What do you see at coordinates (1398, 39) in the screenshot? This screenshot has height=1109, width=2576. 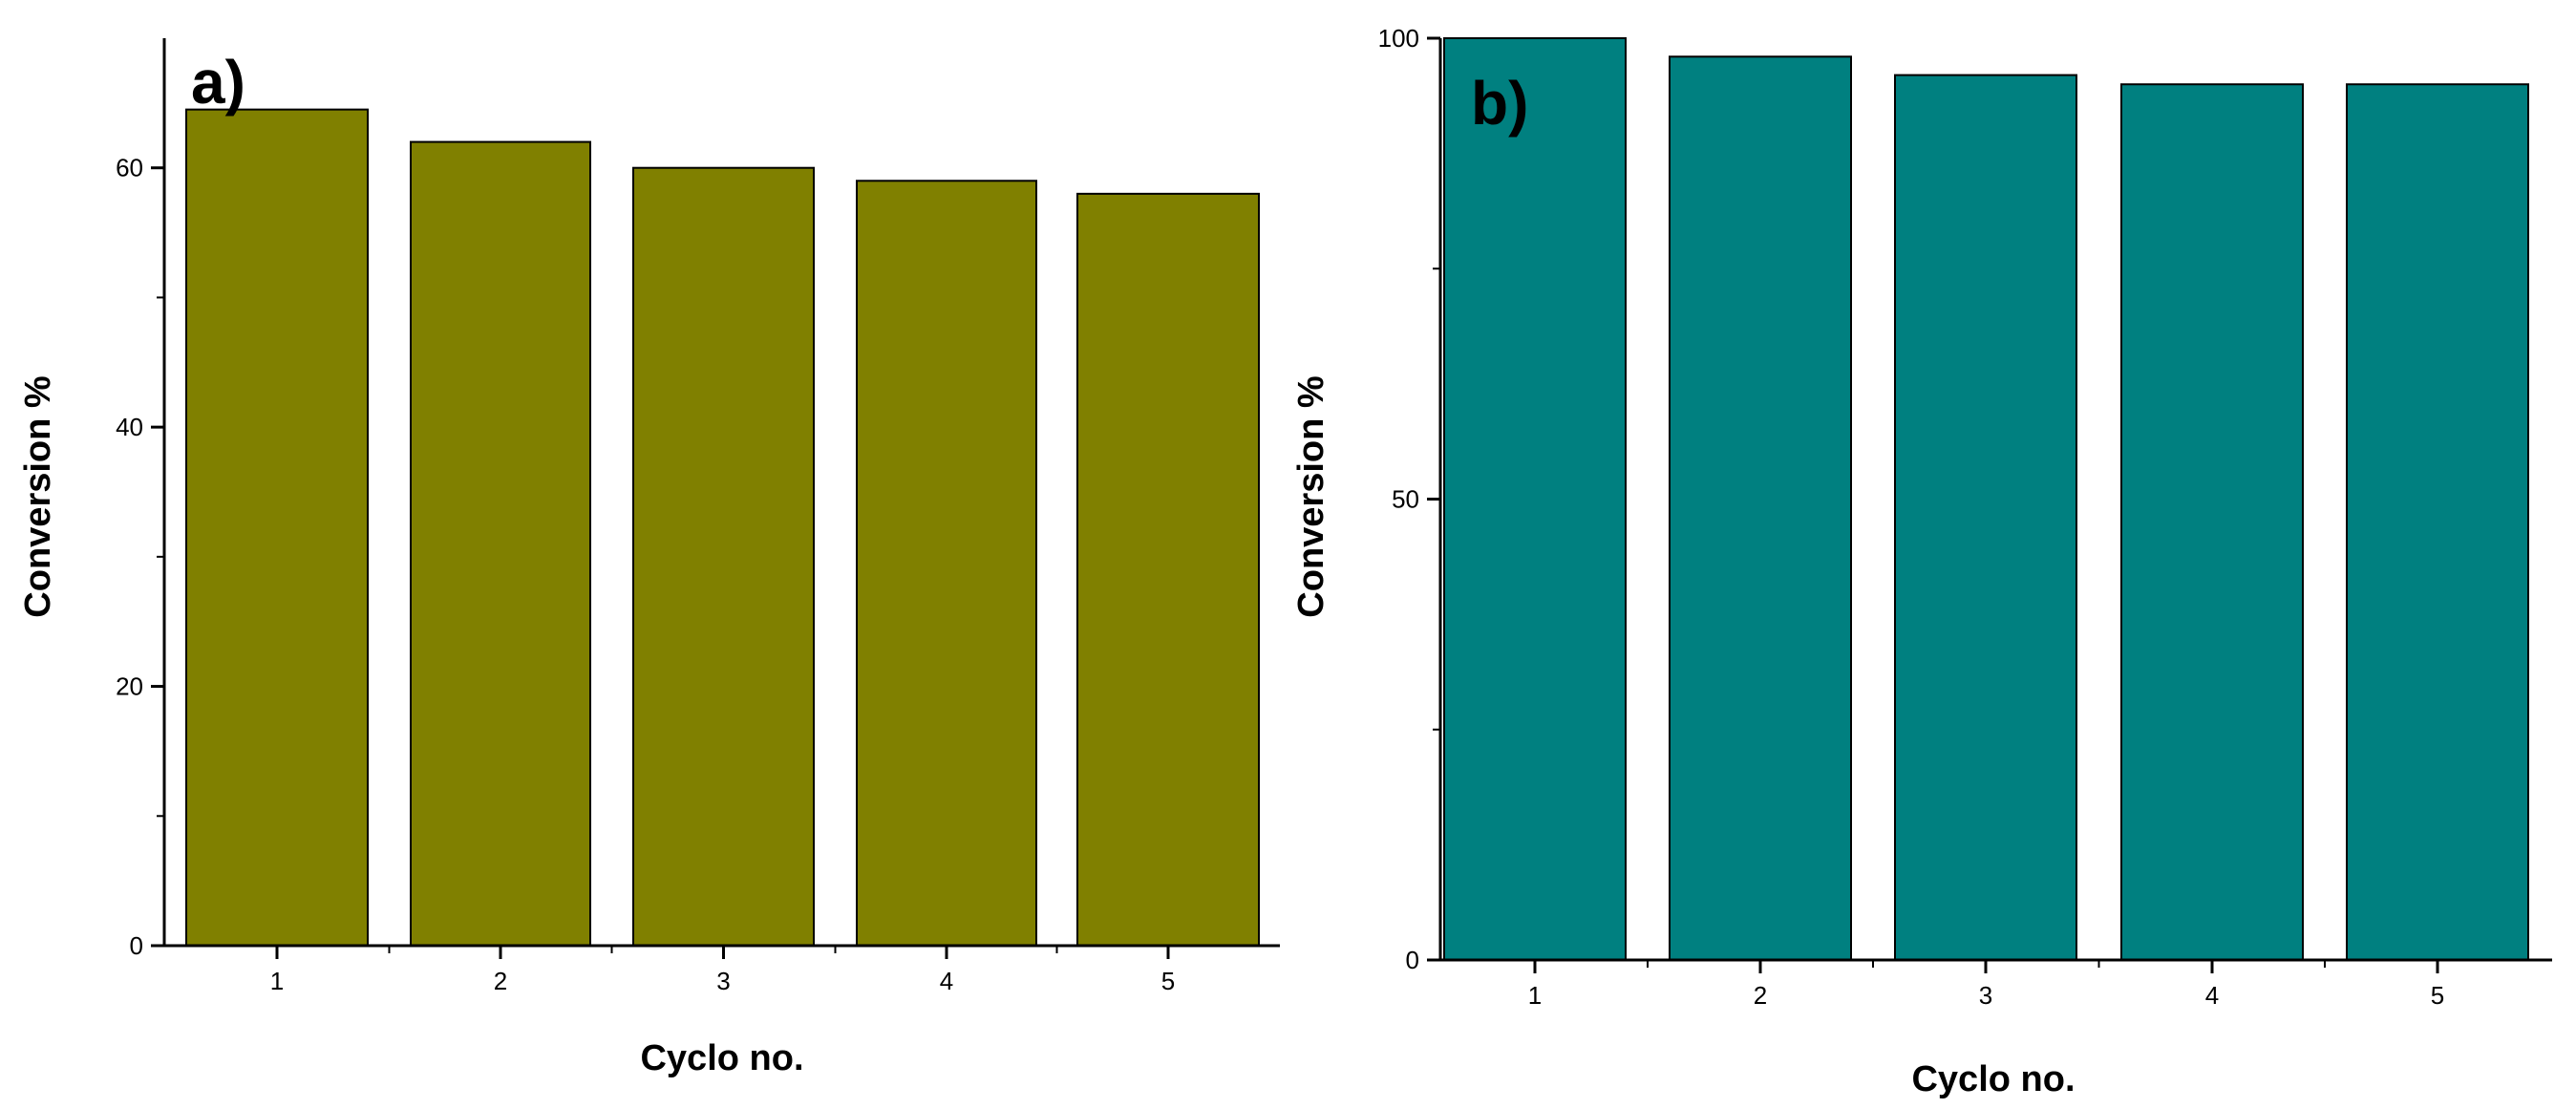 I see `y-tick-label: 100` at bounding box center [1398, 39].